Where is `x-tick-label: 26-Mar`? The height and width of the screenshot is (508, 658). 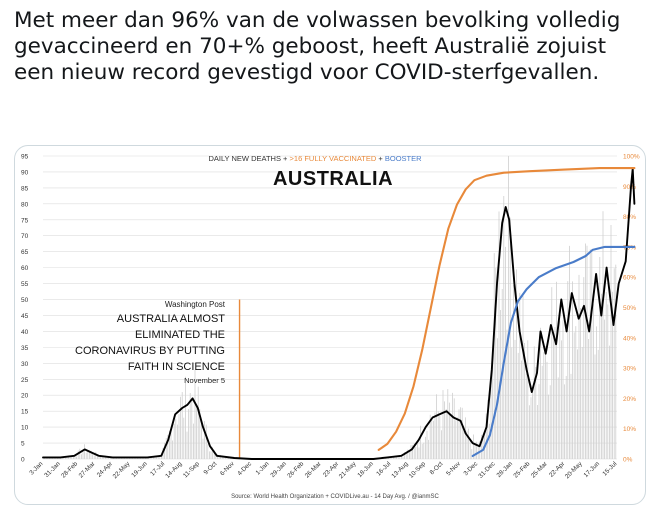
x-tick-label: 26-Mar is located at coordinates (313, 469).